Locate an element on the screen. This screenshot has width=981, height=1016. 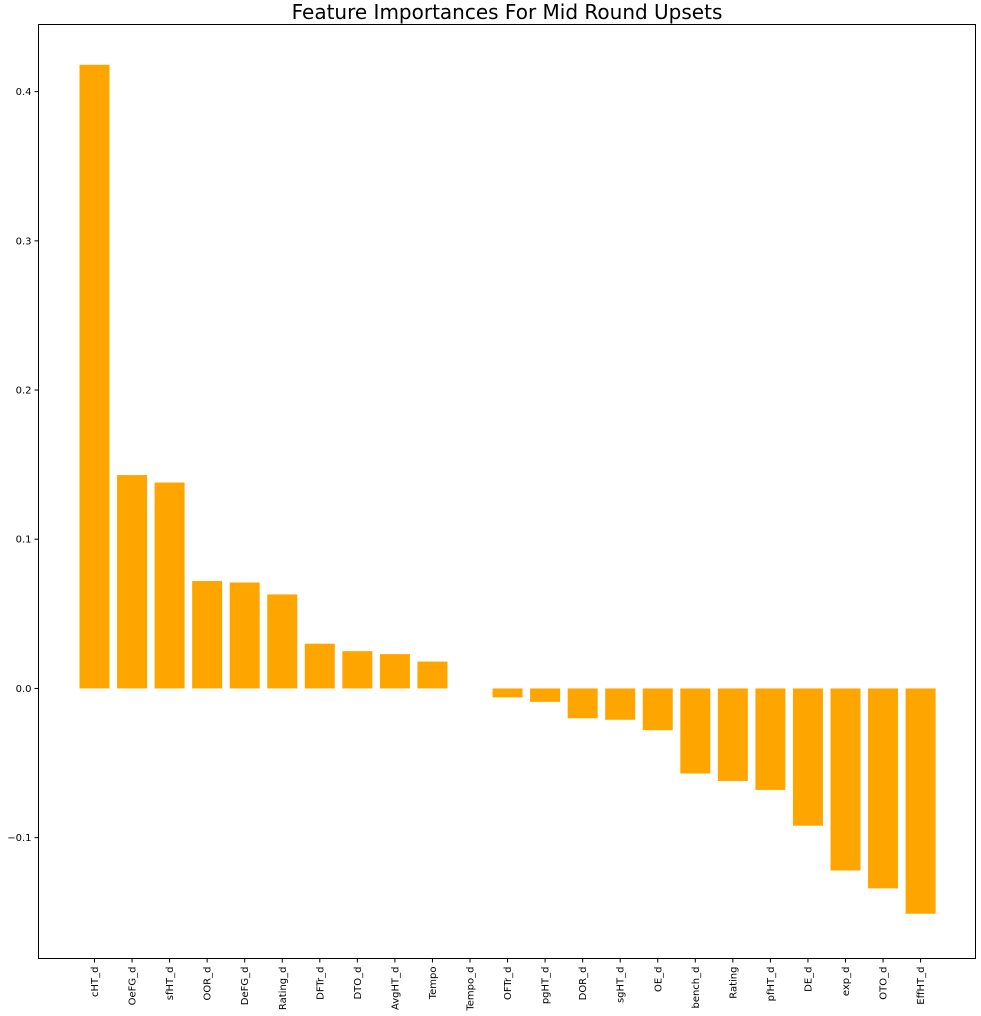
x-tick-label: OeFG_d is located at coordinates (133, 986).